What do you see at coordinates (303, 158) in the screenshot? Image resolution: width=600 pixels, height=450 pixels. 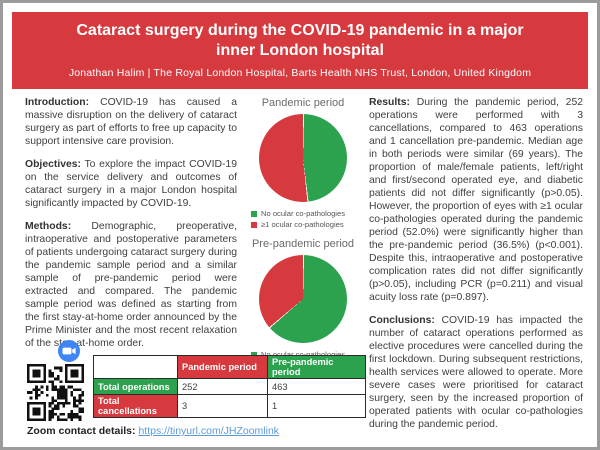 I see `pandemic-pie` at bounding box center [303, 158].